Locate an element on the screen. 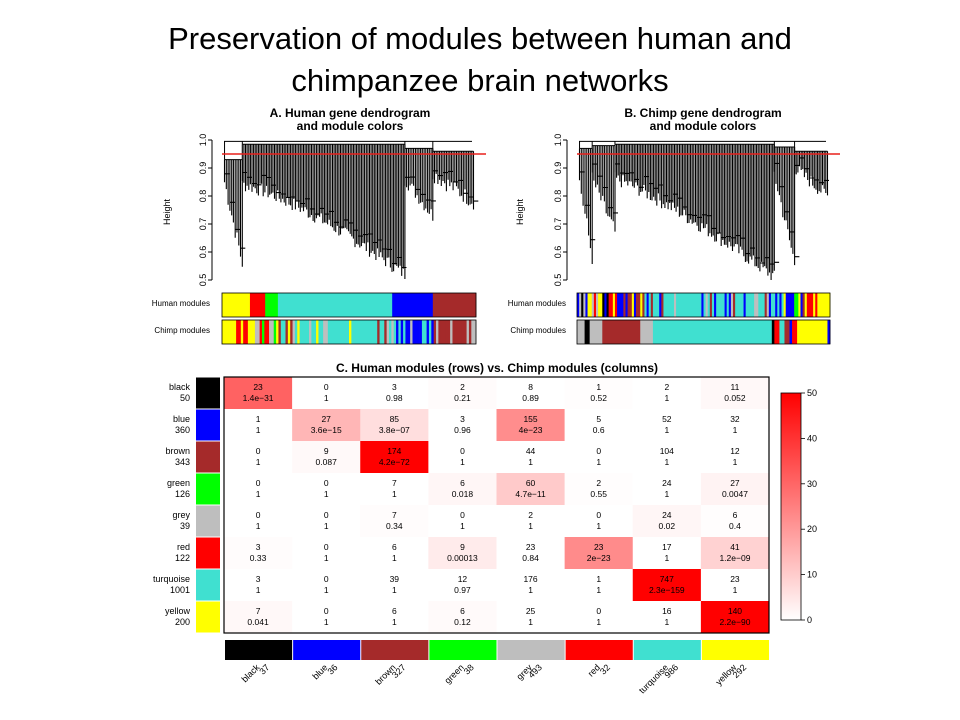 The height and width of the screenshot is (720, 960). dendrogram-leaves is located at coordinates (455, 180).